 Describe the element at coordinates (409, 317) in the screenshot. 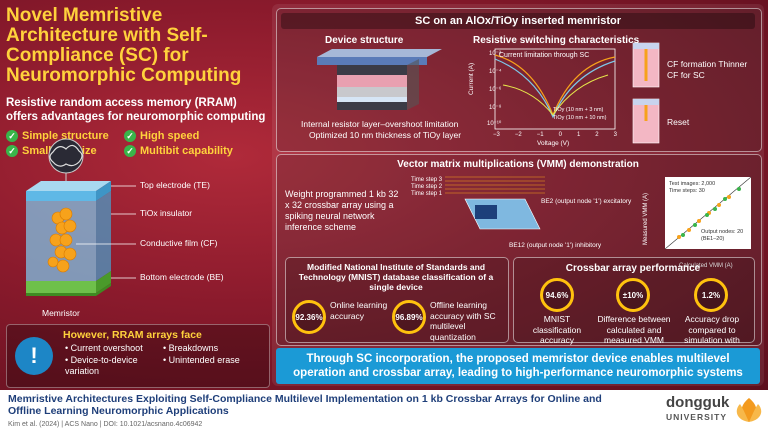

I see `offline-accuracy-ring: 96.89%` at that location.